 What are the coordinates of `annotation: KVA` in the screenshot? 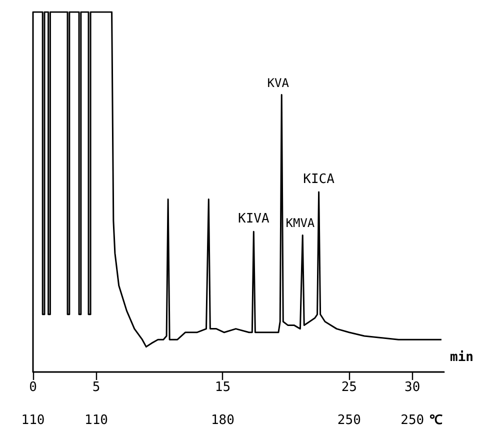 It's located at (278, 83).